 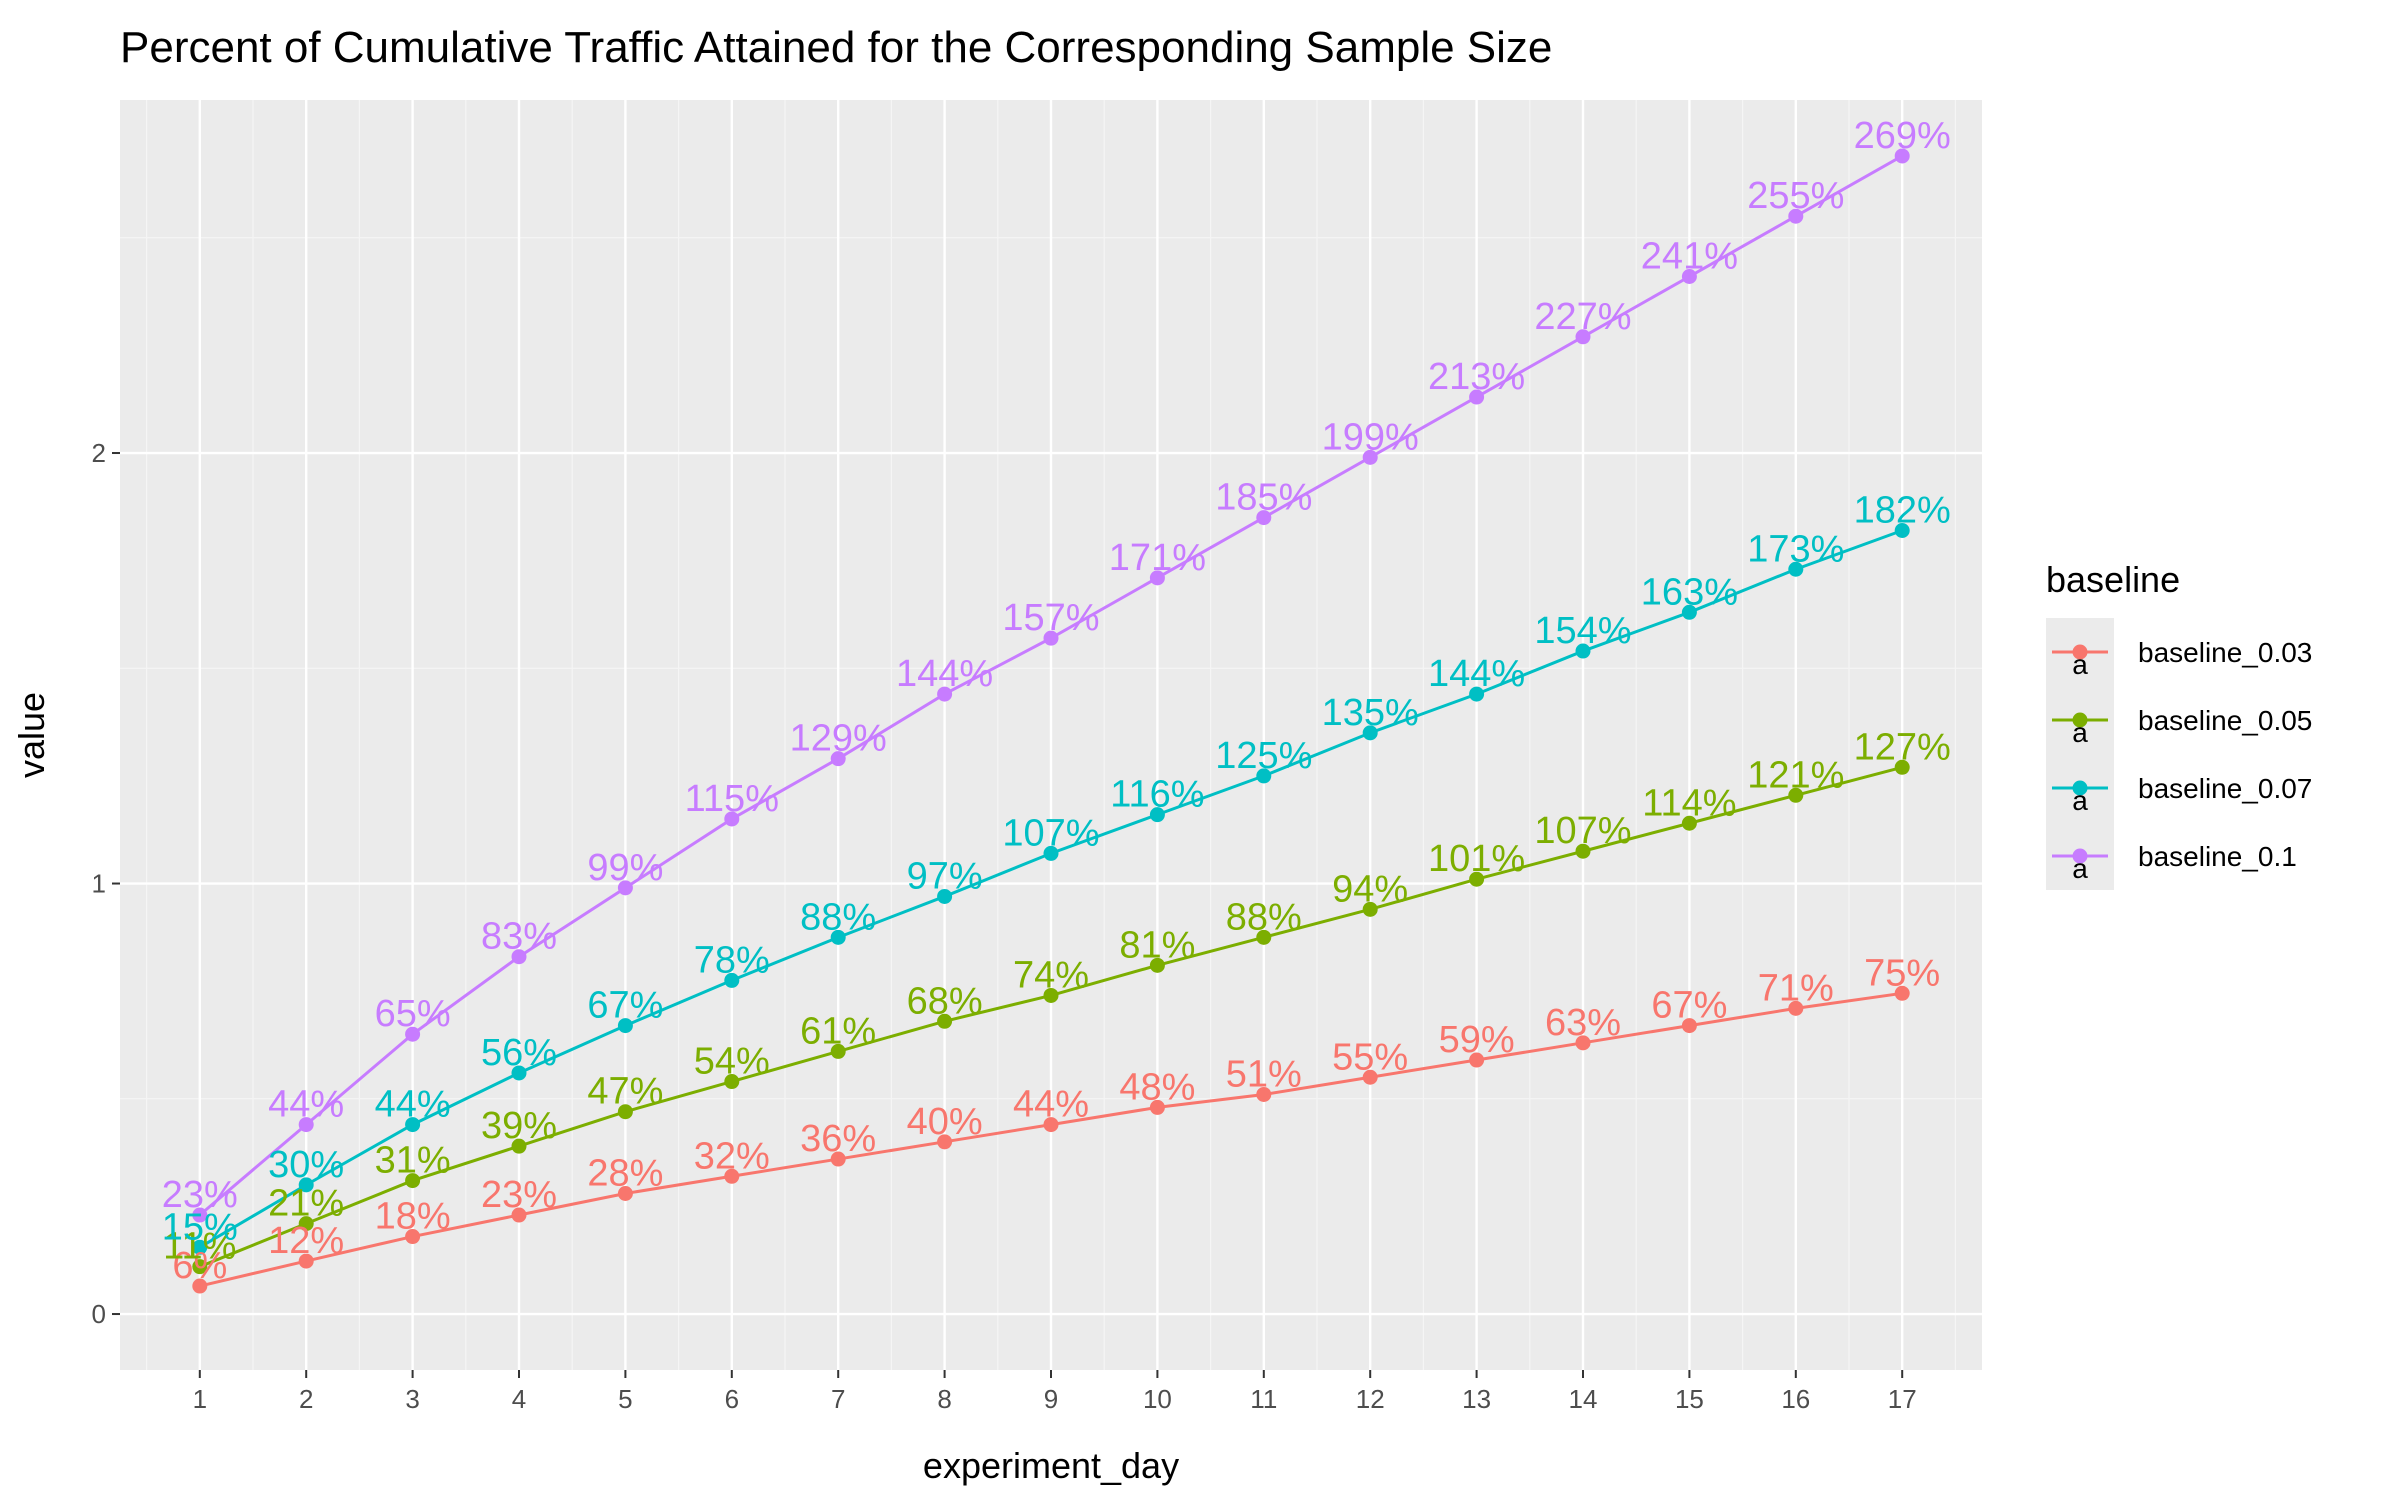 What do you see at coordinates (200, 1399) in the screenshot?
I see `x-tick-label: 1` at bounding box center [200, 1399].